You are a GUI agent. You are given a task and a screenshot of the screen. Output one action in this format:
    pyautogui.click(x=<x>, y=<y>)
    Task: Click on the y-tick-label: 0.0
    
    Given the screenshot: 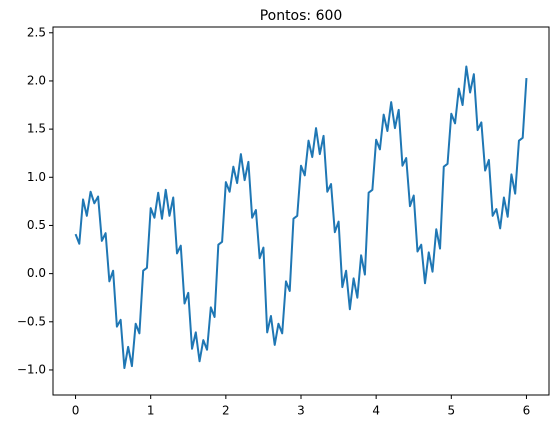 What is the action you would take?
    pyautogui.click(x=36, y=273)
    